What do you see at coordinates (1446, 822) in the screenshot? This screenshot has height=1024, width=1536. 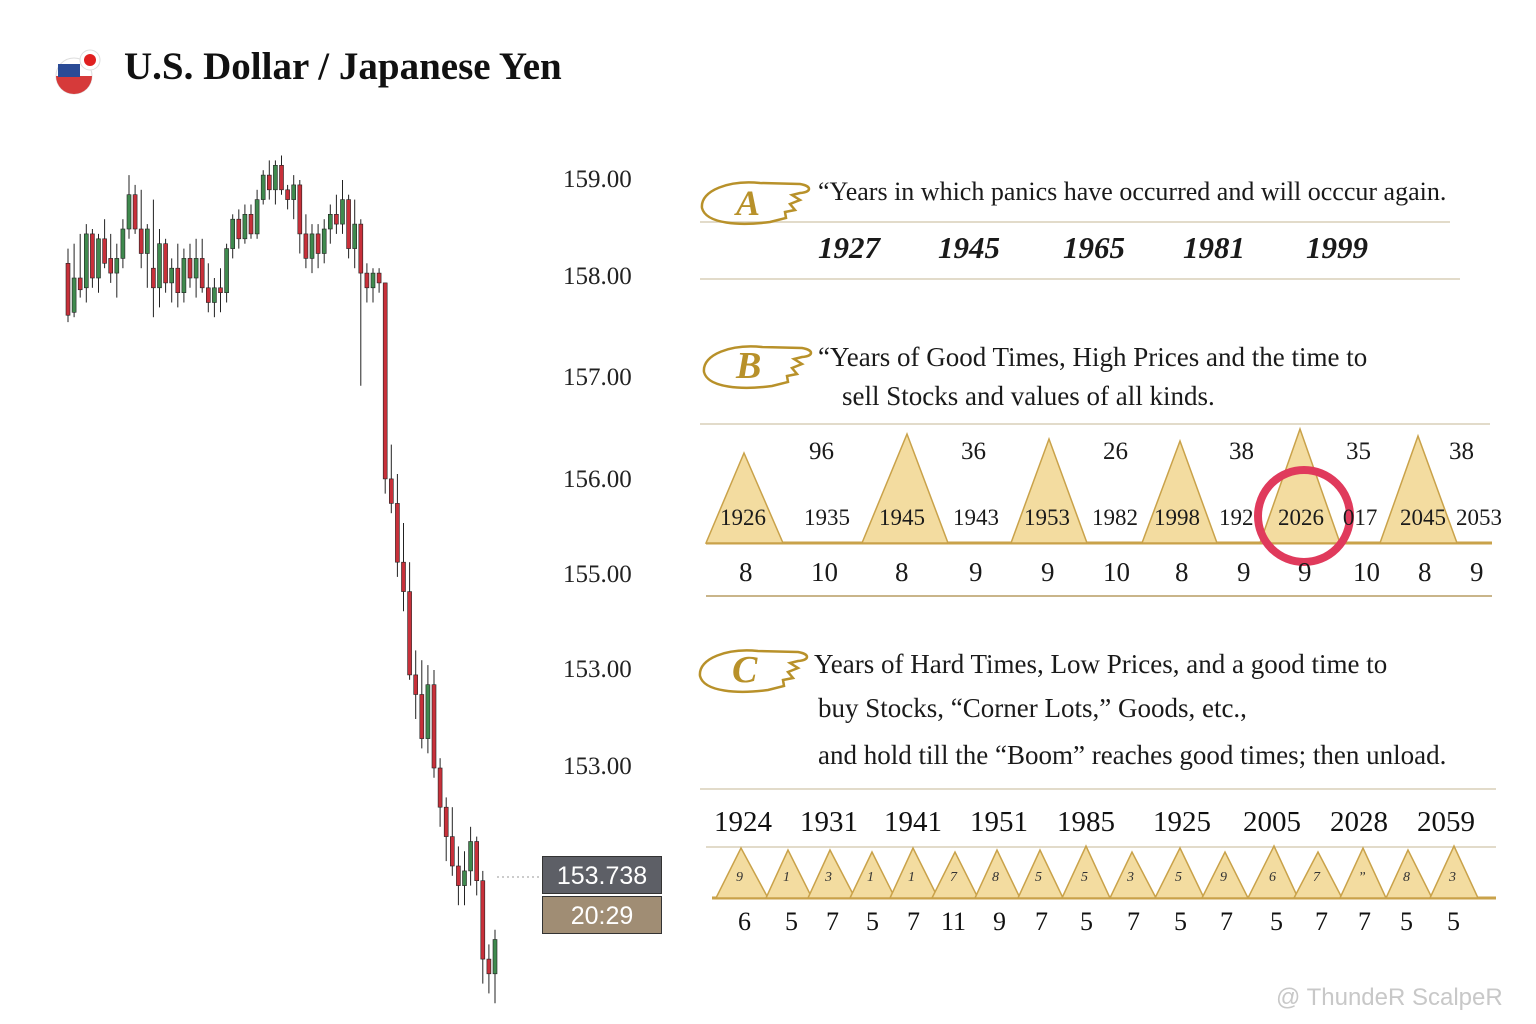 I see `section-c-year: 2059` at bounding box center [1446, 822].